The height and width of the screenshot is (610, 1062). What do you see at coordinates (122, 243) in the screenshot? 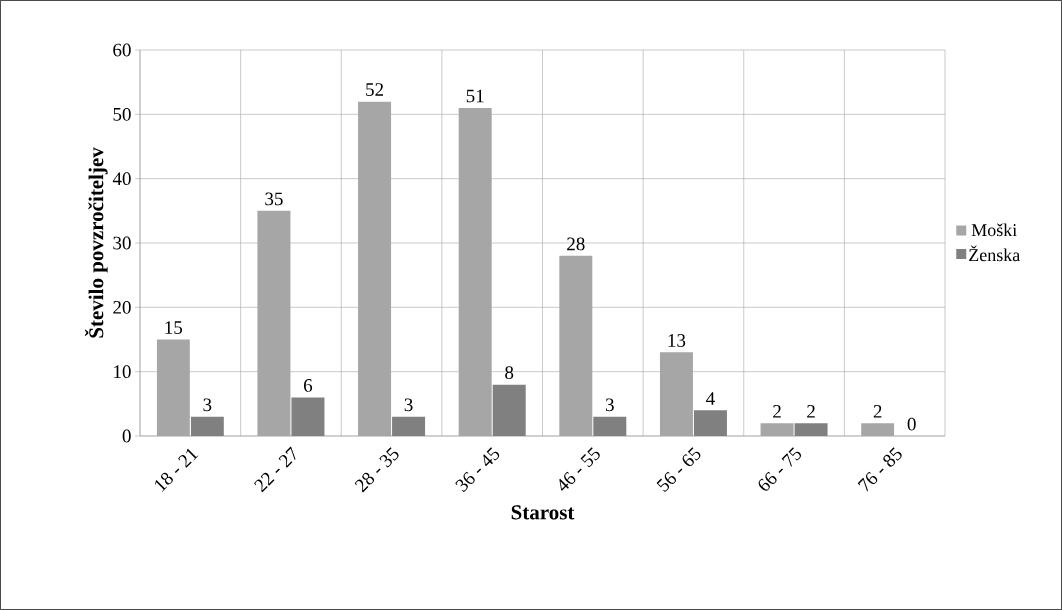
I see `y-tick-label: 30` at bounding box center [122, 243].